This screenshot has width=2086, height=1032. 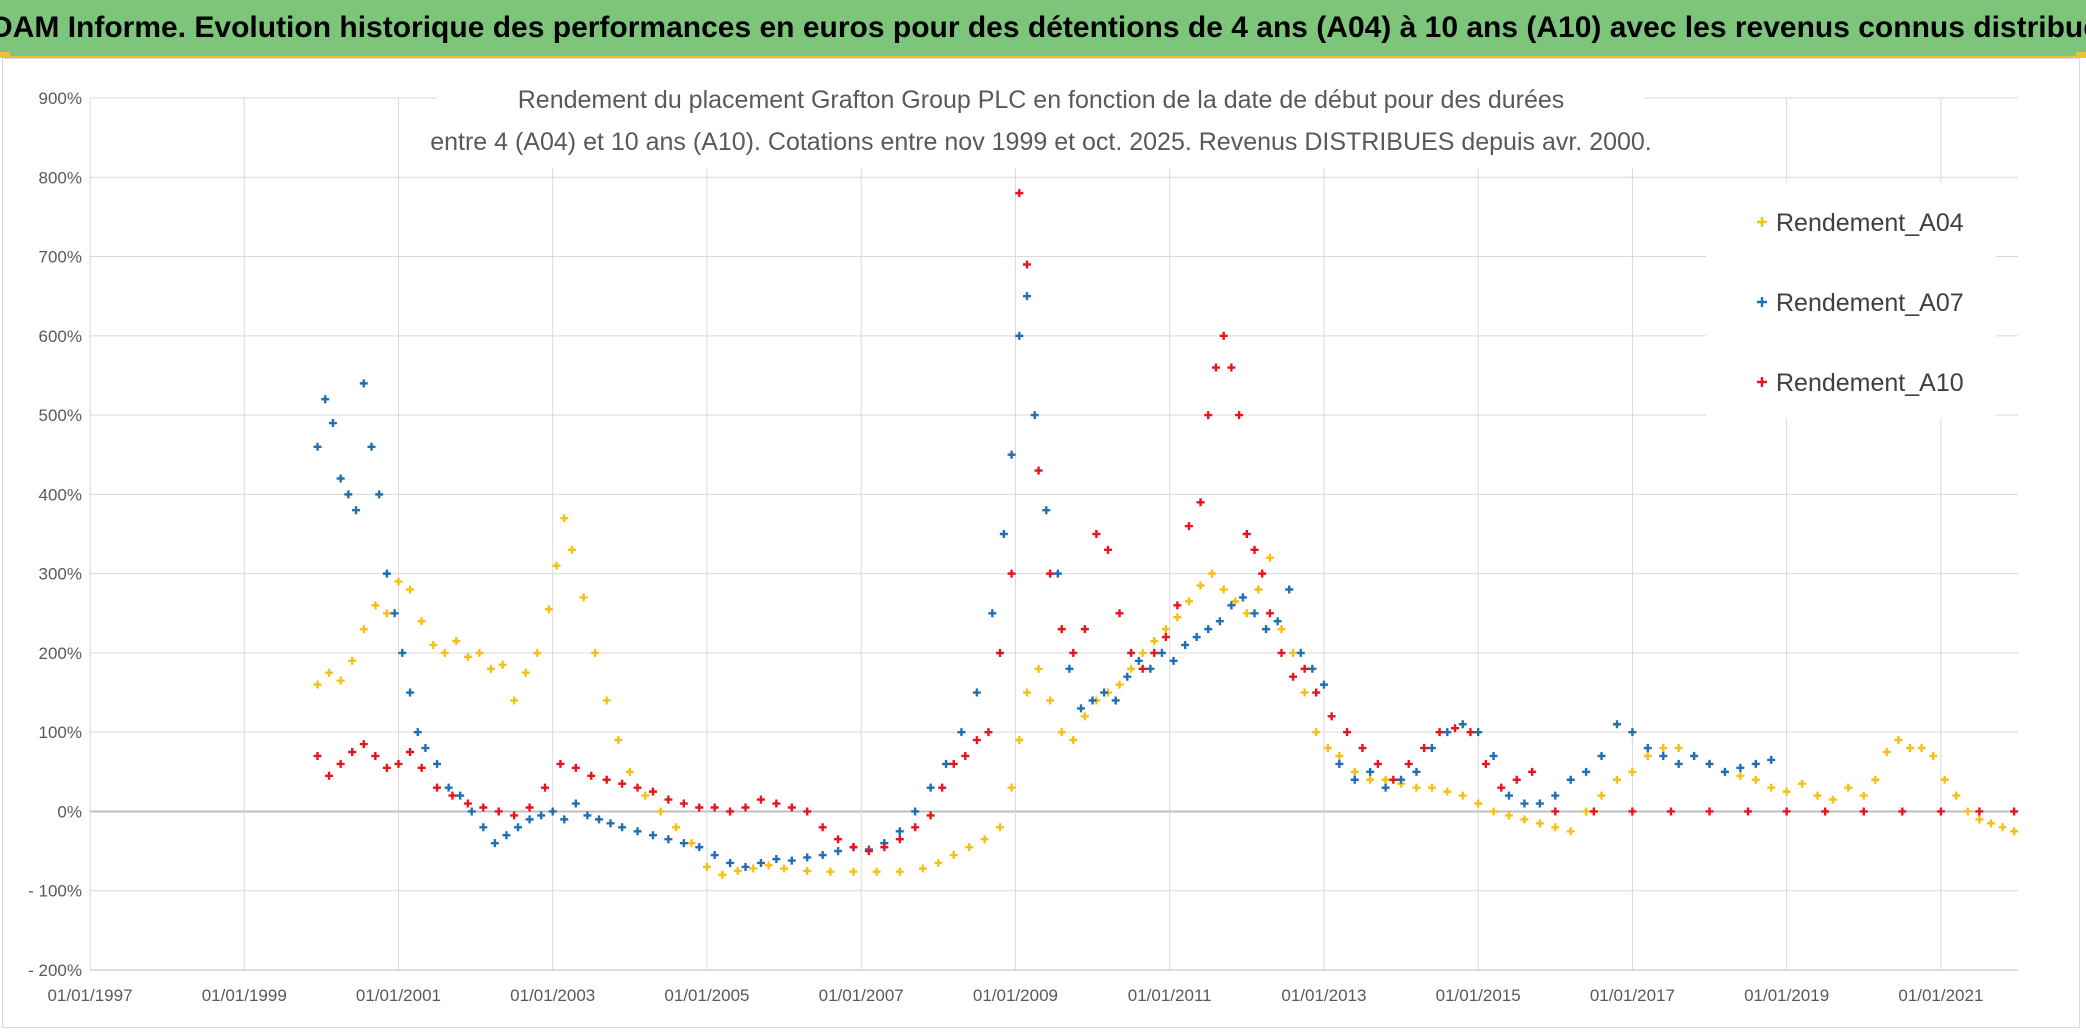 I want to click on x-tick-label: 01/01/2001, so click(x=398, y=995).